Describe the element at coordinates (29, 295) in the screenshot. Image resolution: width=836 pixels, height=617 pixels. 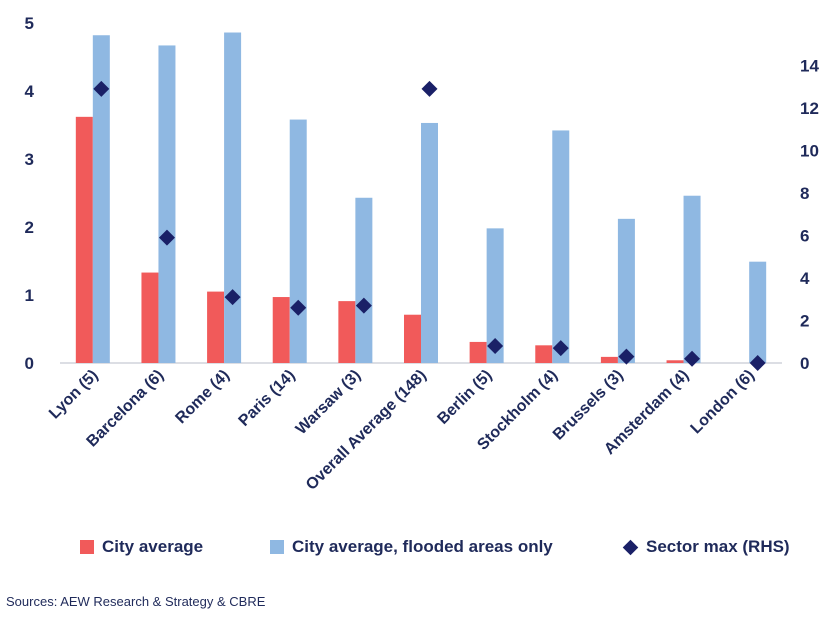
I see `y-tick-label: 1` at that location.